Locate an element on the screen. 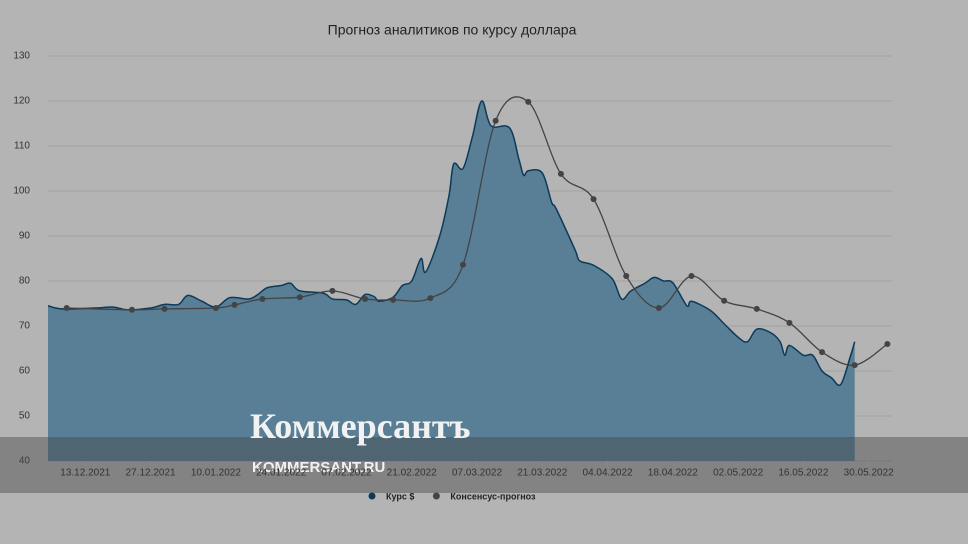  legend-label: Консенсус-прогноз is located at coordinates (493, 496).